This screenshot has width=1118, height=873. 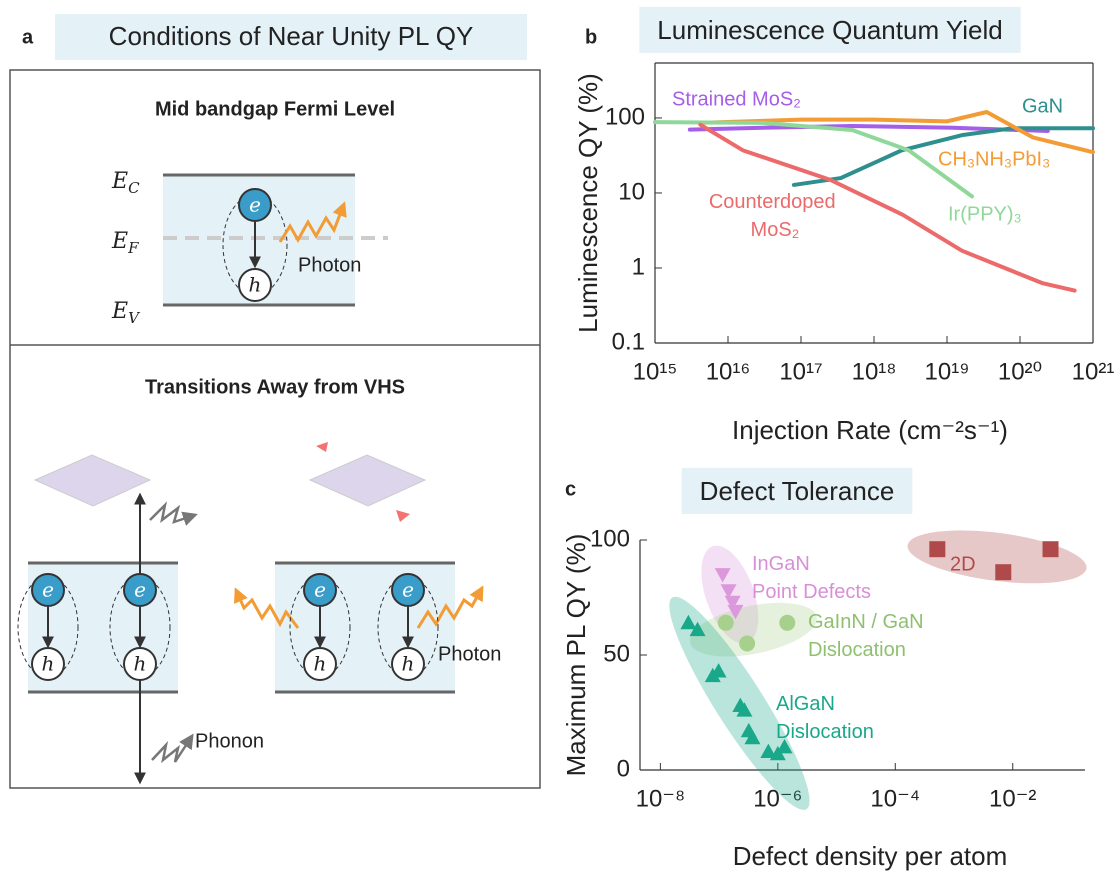 I want to click on subscript: C, so click(x=134, y=188).